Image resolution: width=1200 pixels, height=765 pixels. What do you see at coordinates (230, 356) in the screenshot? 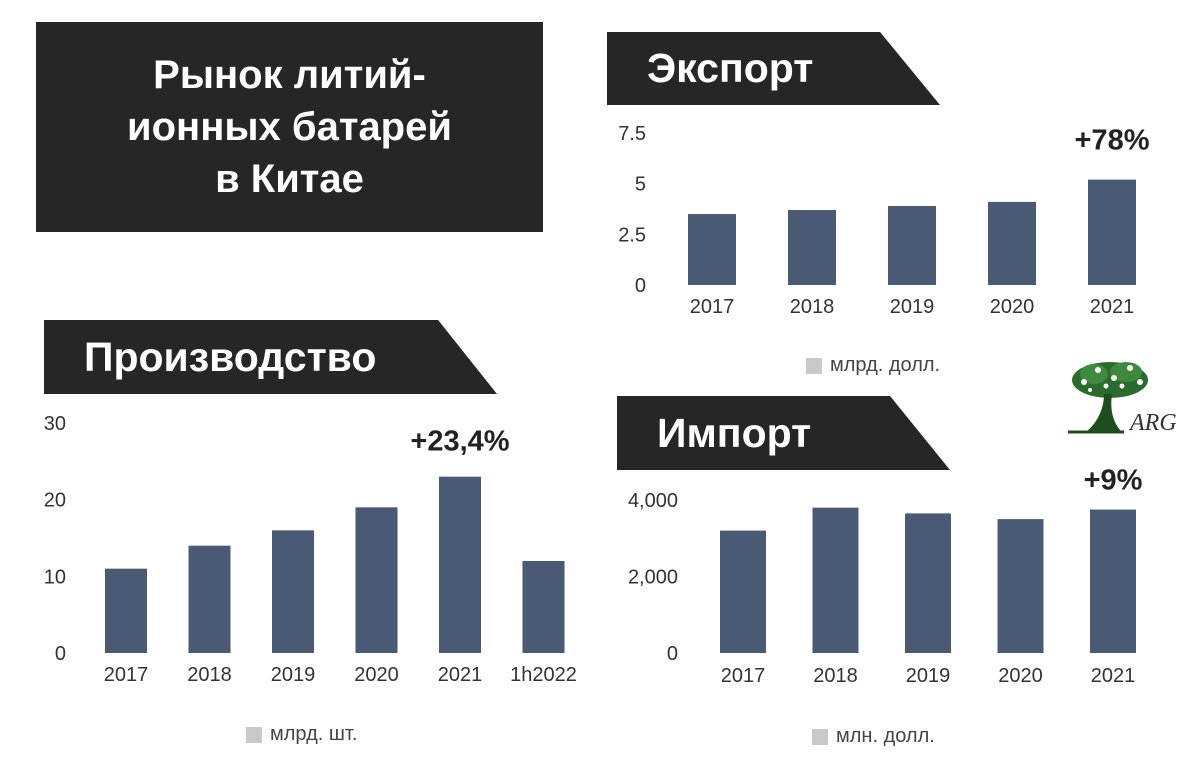
I see `production-title: Производство` at bounding box center [230, 356].